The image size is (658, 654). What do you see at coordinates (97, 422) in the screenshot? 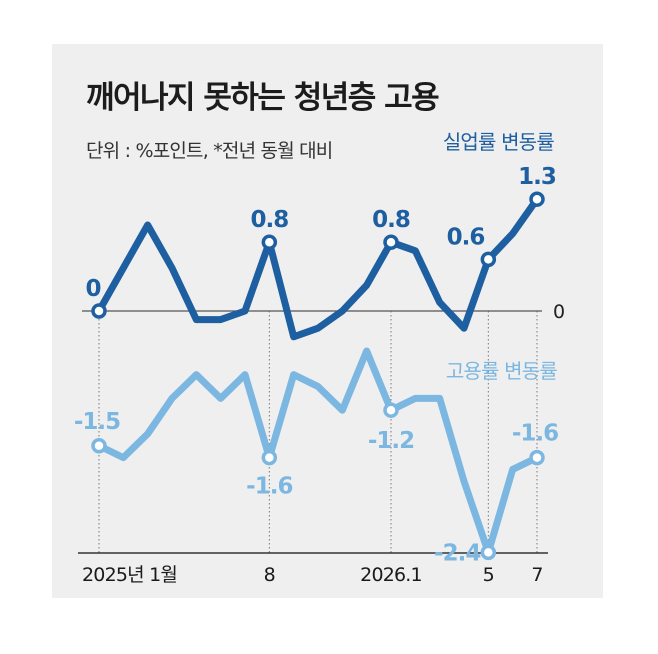
I see `data-label-employment: -1.5` at bounding box center [97, 422].